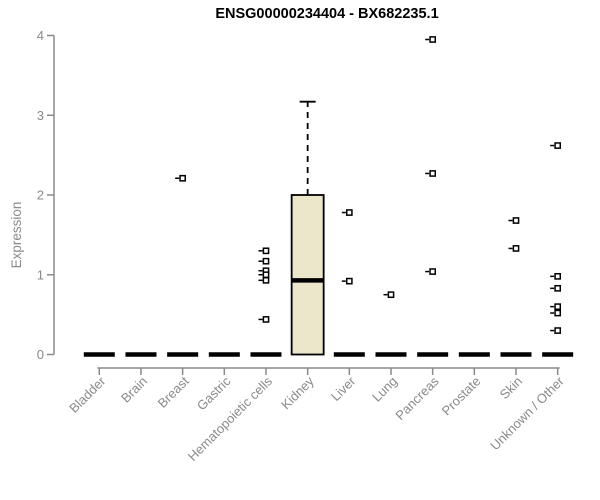  I want to click on y-tick-label: 0, so click(40, 354).